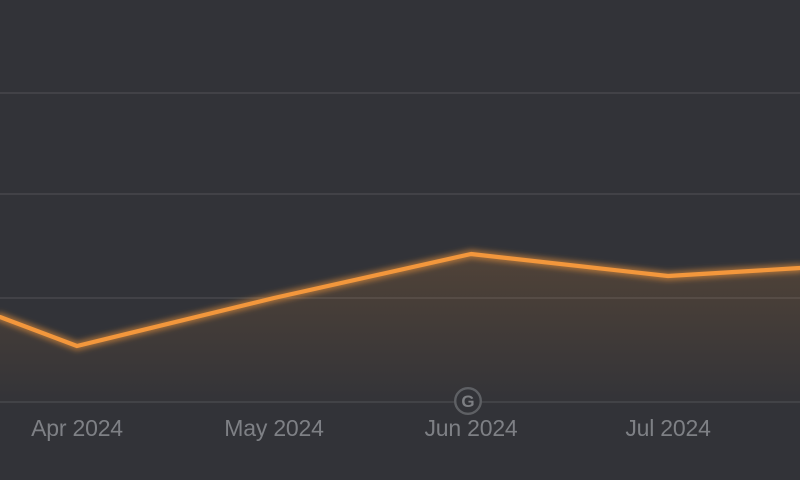  I want to click on google-badge-circle, so click(468, 401).